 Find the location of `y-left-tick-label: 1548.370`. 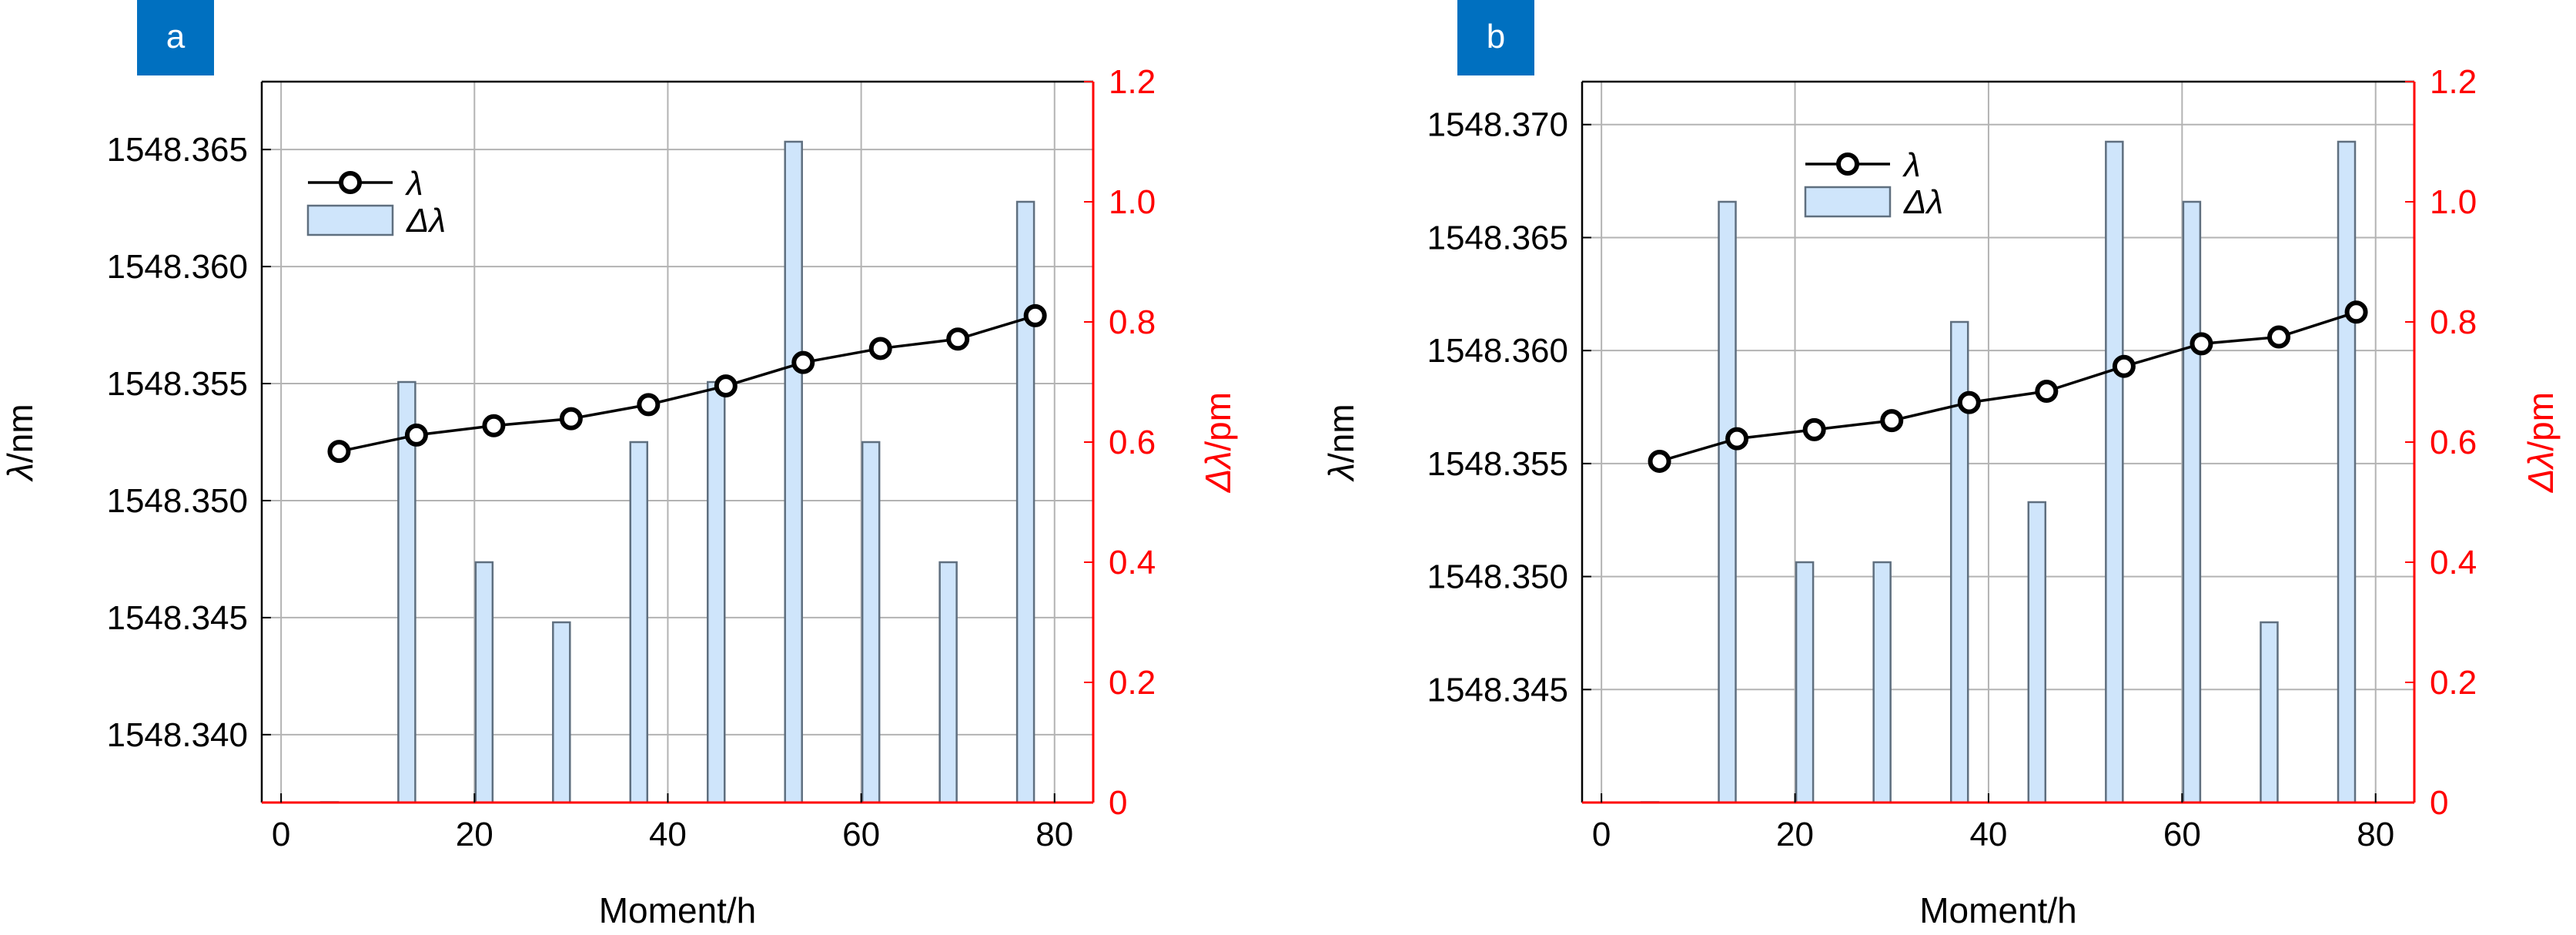

y-left-tick-label: 1548.370 is located at coordinates (1497, 125).